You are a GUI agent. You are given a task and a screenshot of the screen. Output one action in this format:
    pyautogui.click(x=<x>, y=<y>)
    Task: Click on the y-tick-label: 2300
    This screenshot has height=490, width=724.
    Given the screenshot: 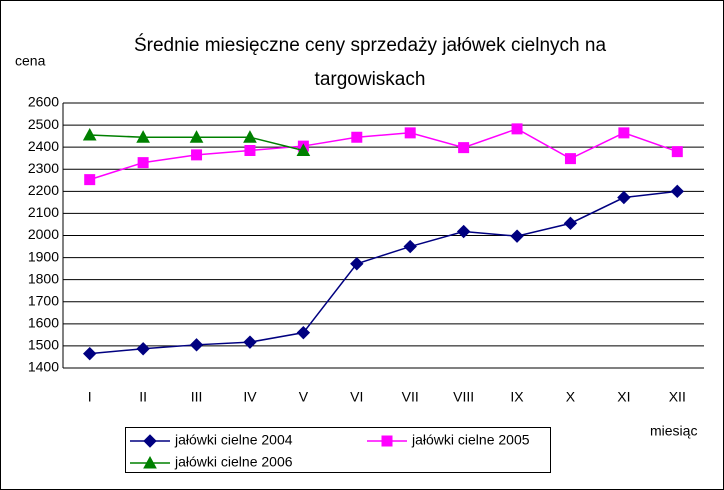 What is the action you would take?
    pyautogui.click(x=43, y=168)
    